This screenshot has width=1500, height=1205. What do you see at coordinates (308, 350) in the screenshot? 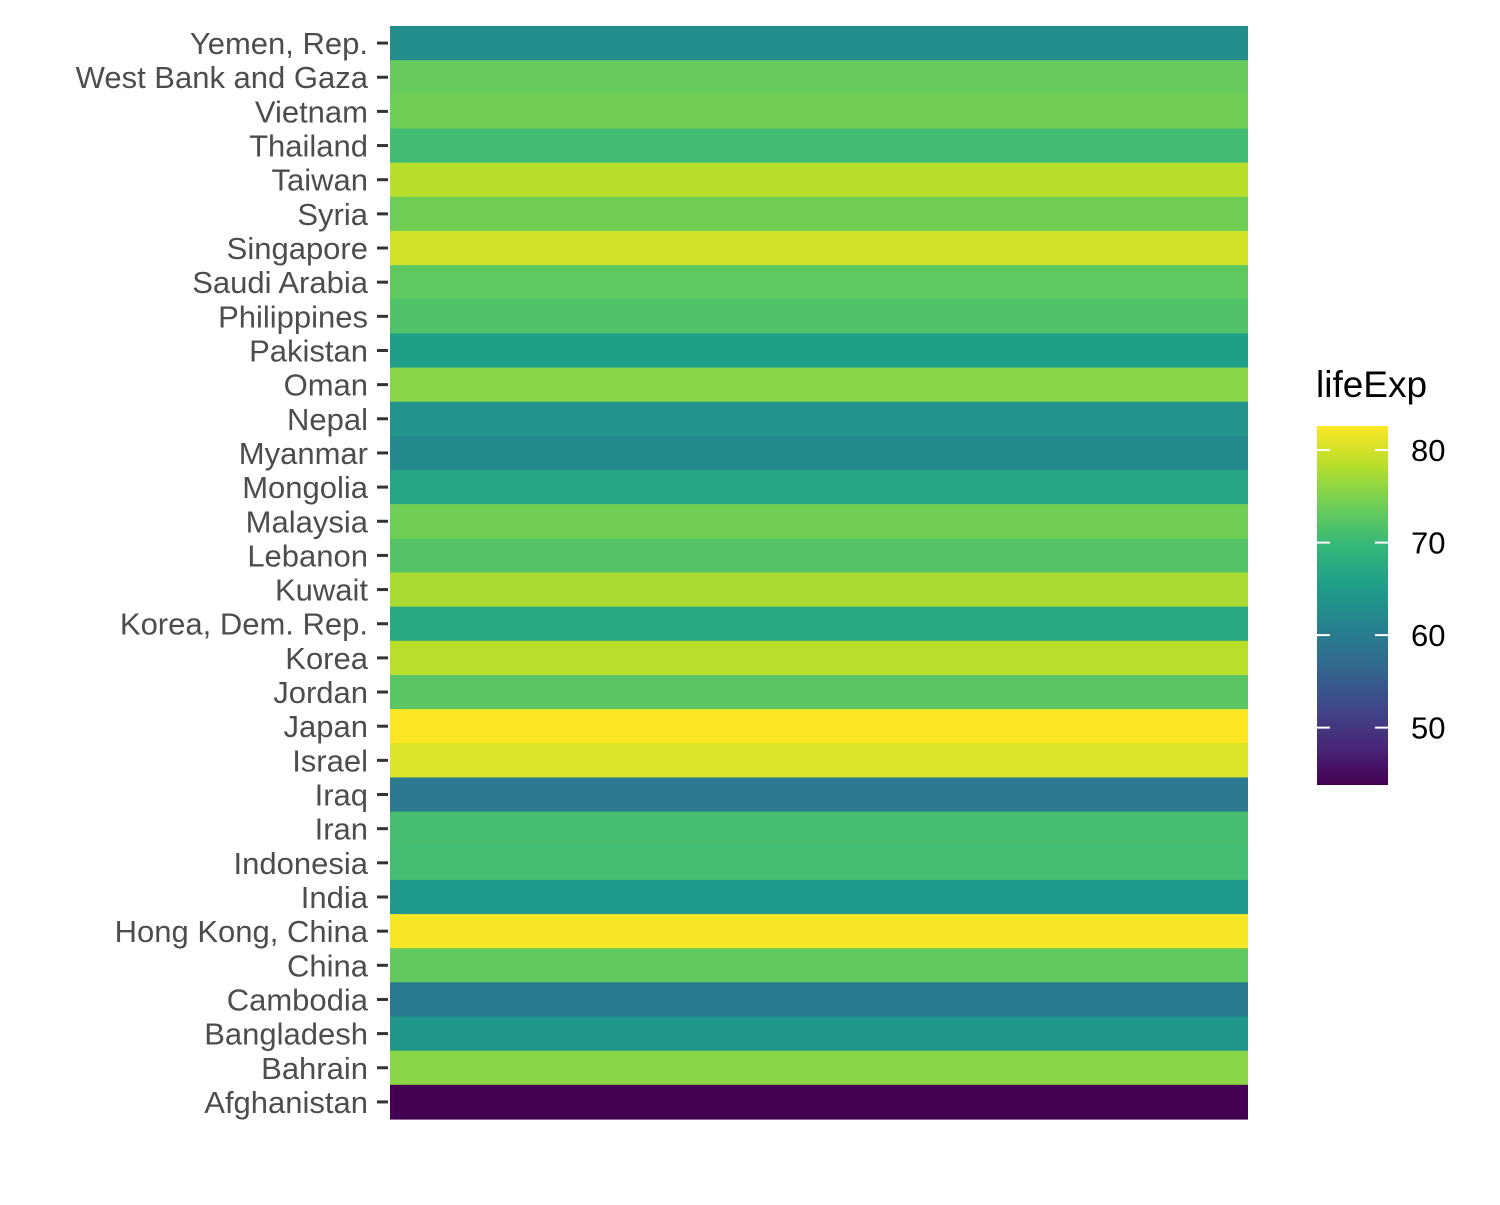
I see `y-axis-label: Pakistan` at bounding box center [308, 350].